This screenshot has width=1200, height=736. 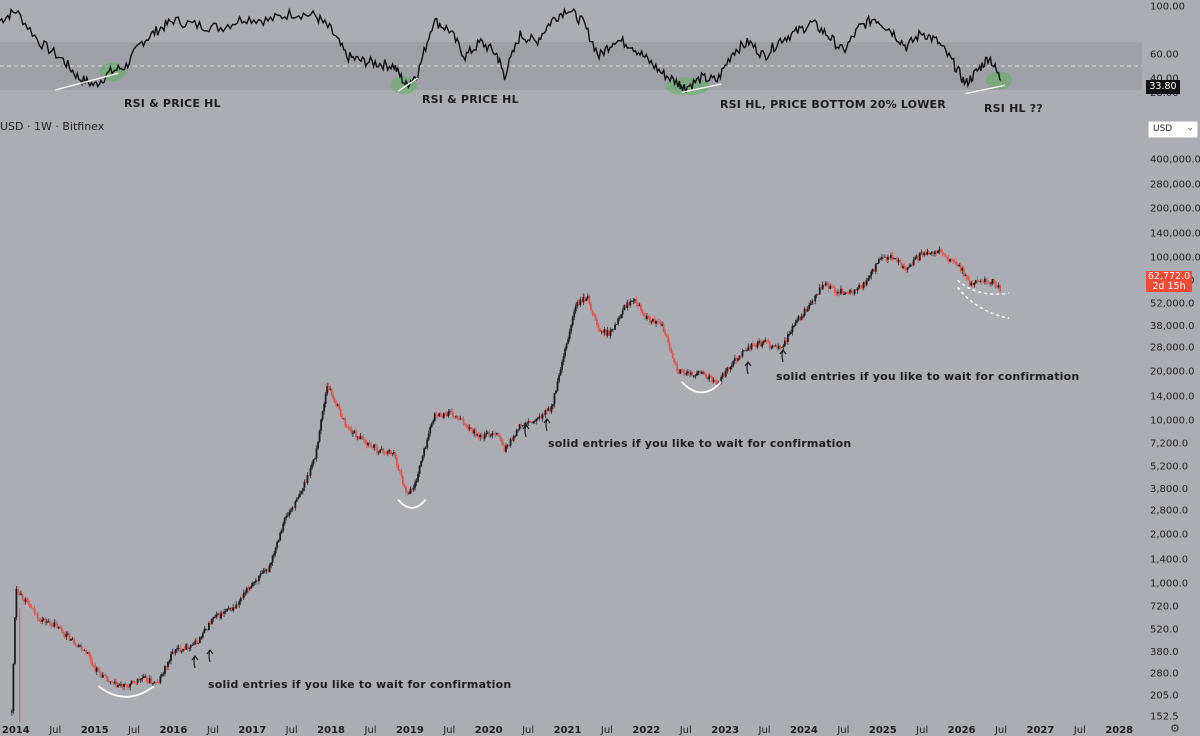 I want to click on rsi-last-value-badge: 33.80, so click(x=1163, y=87).